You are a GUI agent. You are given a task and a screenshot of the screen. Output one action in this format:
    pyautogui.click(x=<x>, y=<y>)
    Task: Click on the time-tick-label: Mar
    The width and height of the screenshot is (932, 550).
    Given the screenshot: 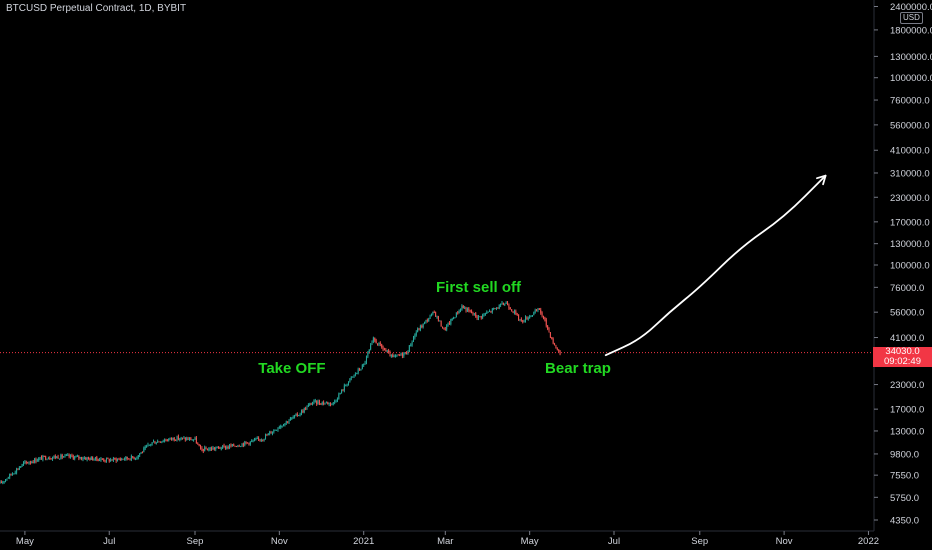 What is the action you would take?
    pyautogui.click(x=445, y=541)
    